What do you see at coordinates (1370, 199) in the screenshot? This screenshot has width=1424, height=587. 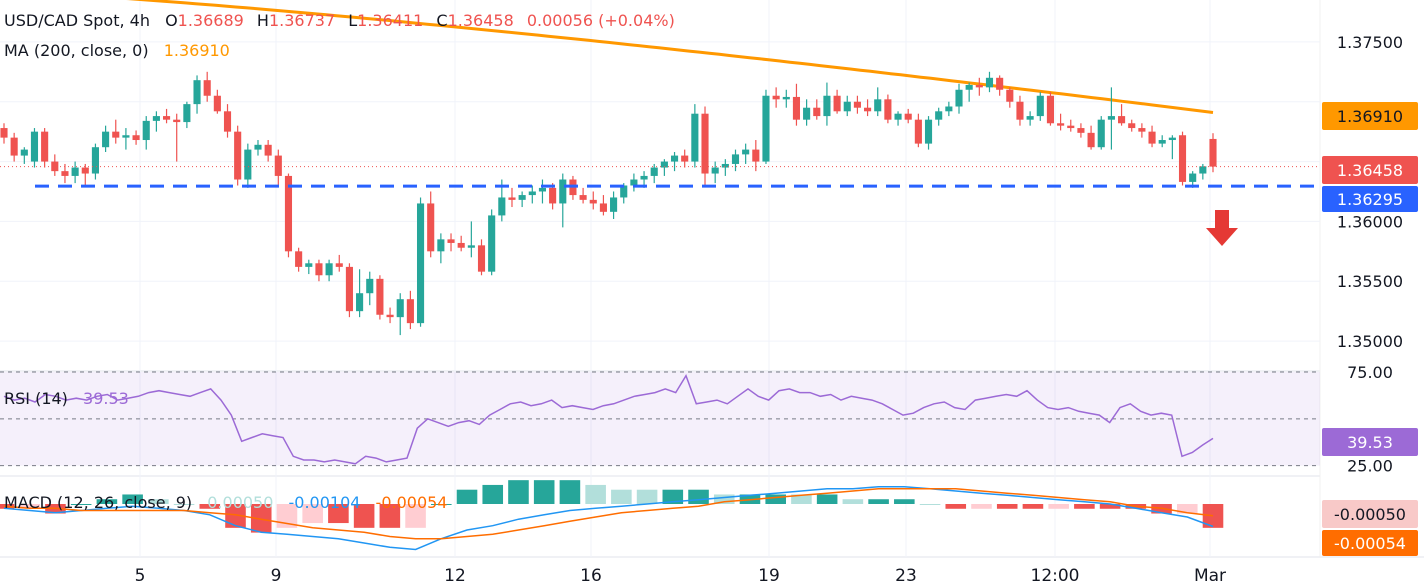 I see `support-price-tag: 1.36295` at bounding box center [1370, 199].